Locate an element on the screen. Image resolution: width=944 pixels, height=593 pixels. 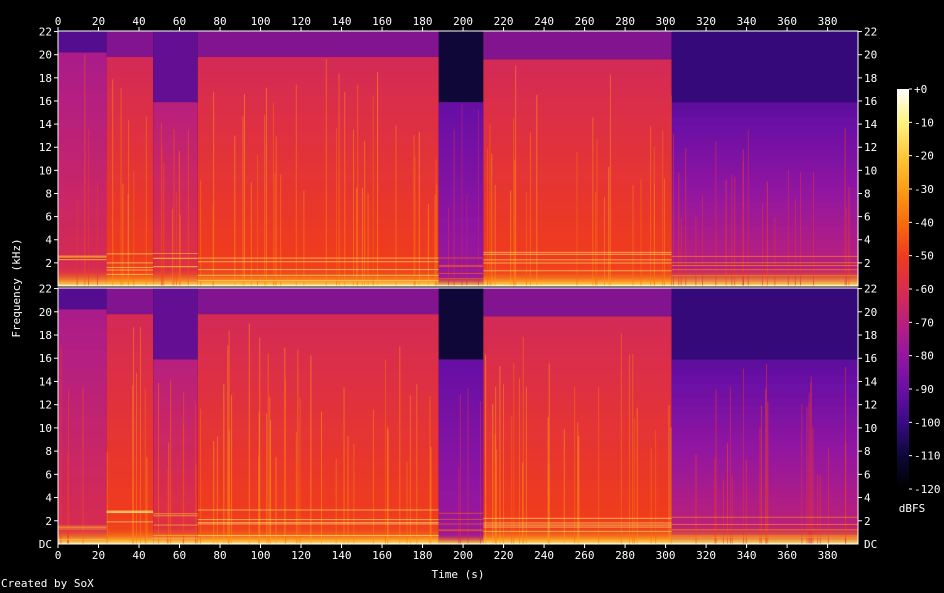
x-tick-label-bottom: 100 is located at coordinates (261, 555).